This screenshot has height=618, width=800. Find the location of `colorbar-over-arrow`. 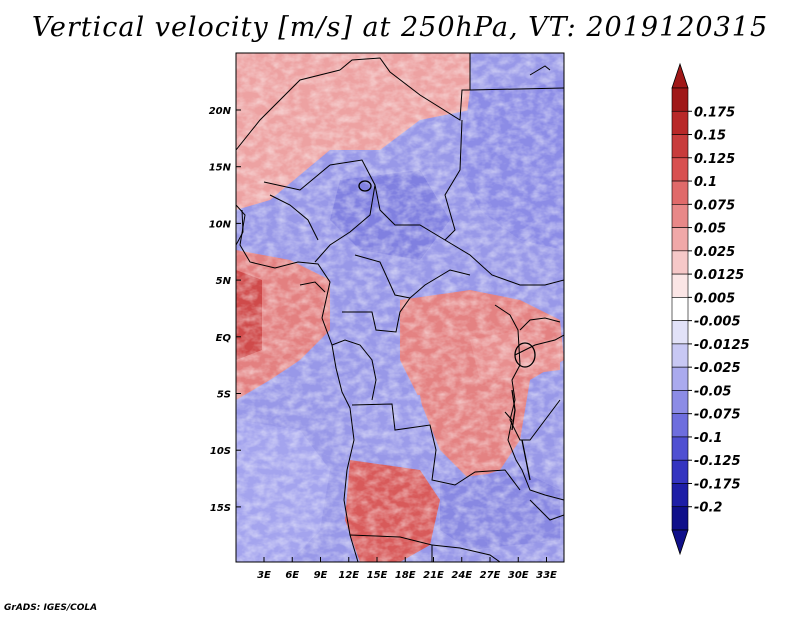

colorbar-over-arrow is located at coordinates (680, 75).